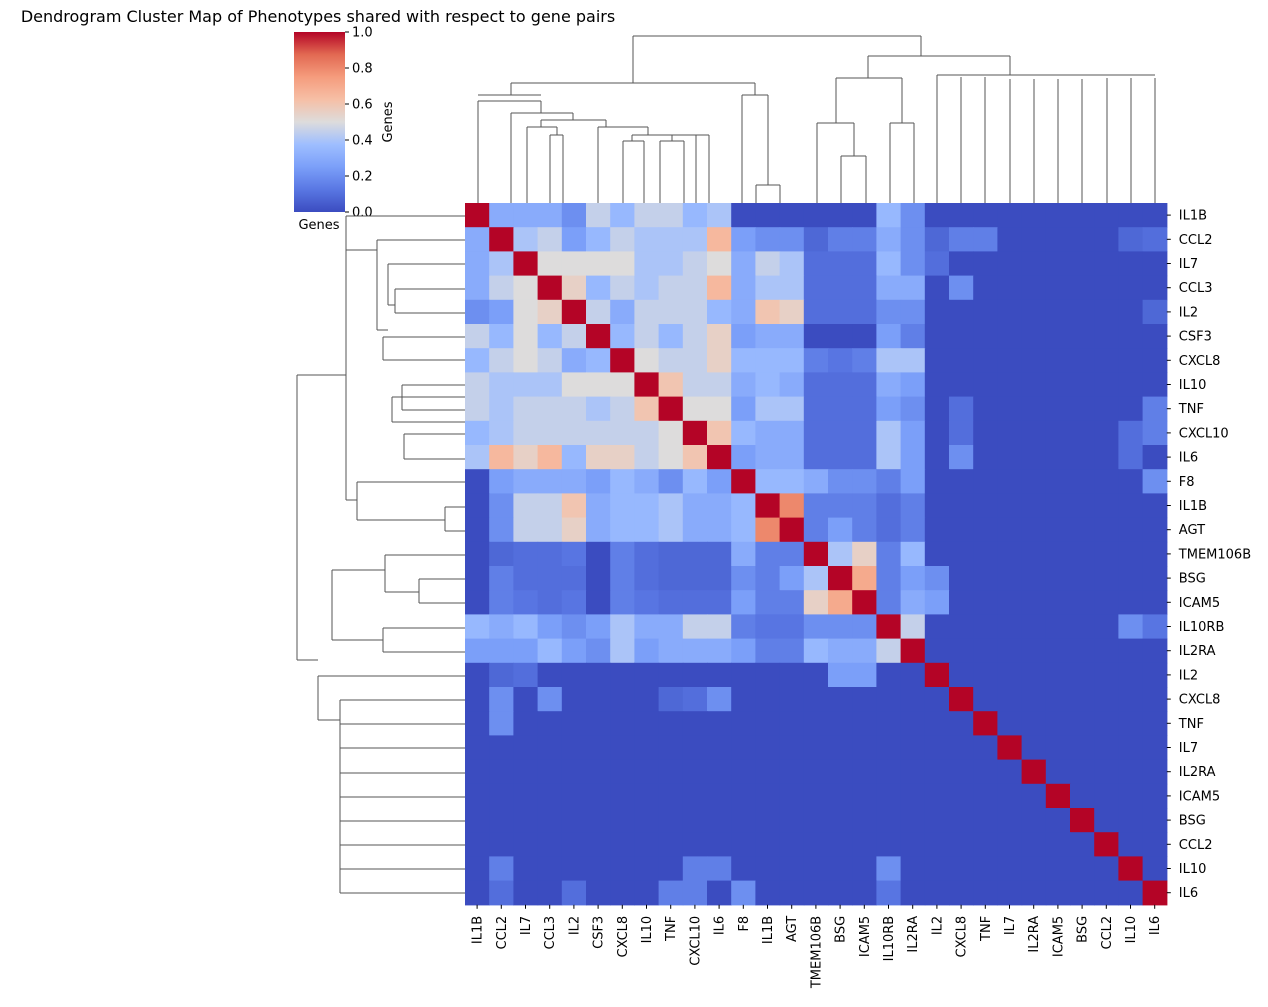 The image size is (1268, 1007). What do you see at coordinates (1131, 930) in the screenshot?
I see `col-label: IL10` at bounding box center [1131, 930].